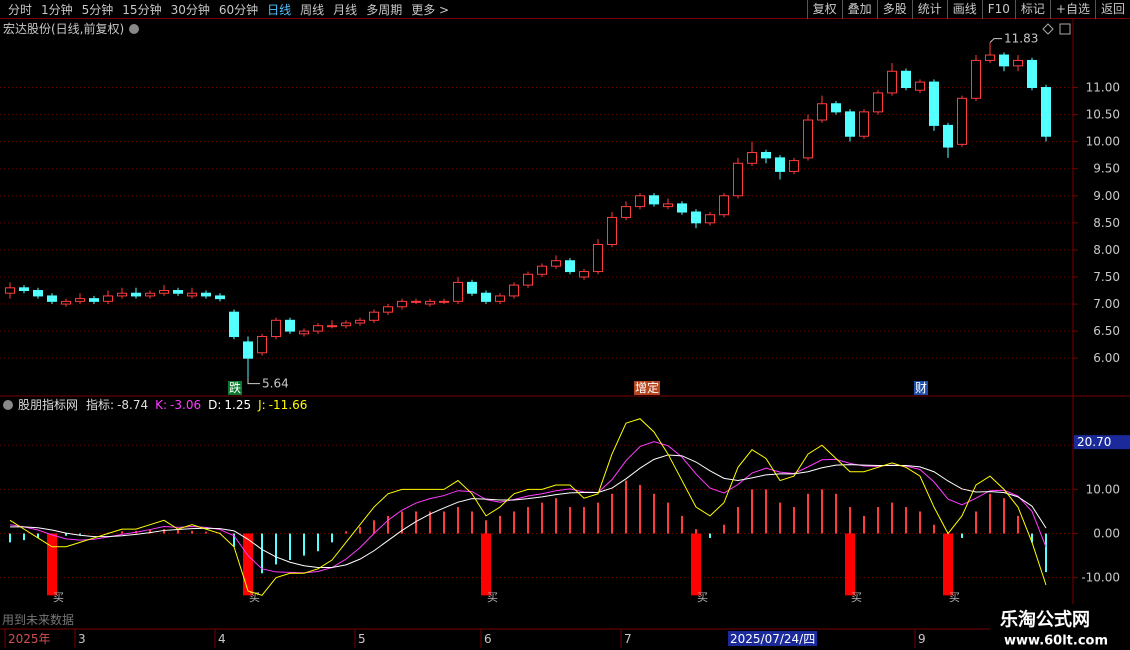  What do you see at coordinates (29, 639) in the screenshot?
I see `x-tick-label: 2025年` at bounding box center [29, 639].